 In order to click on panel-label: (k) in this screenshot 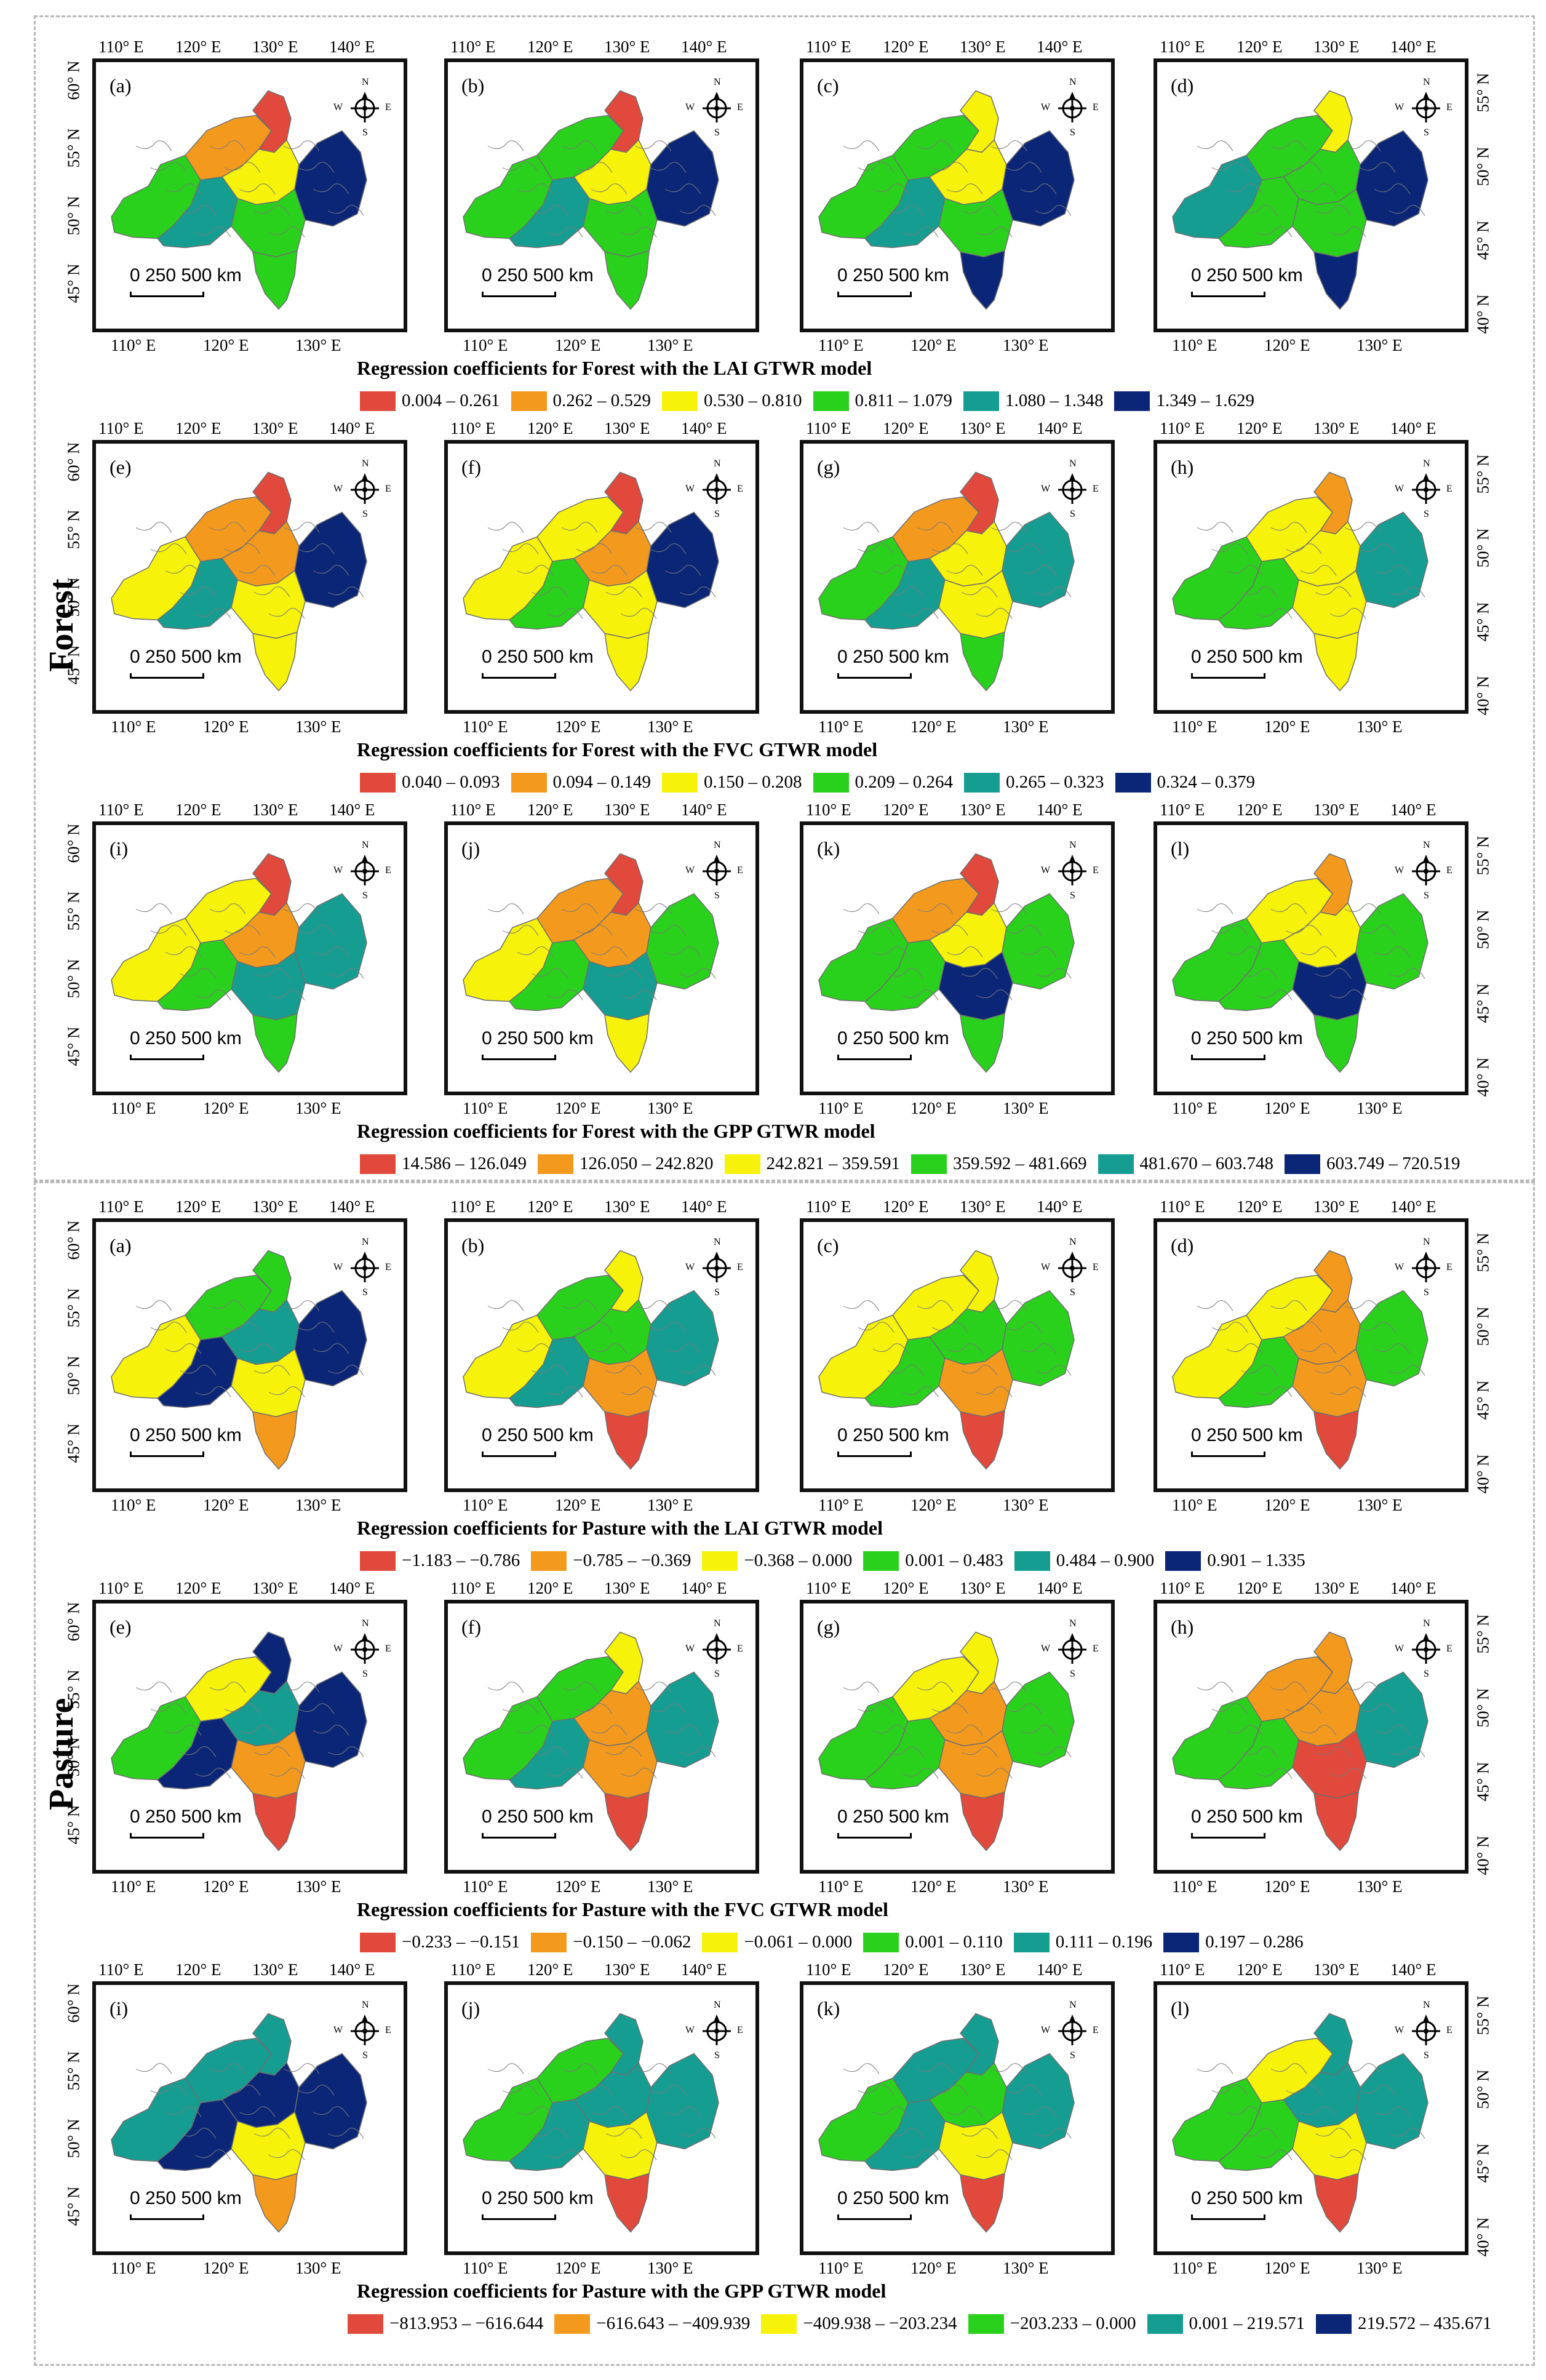, I will do `click(828, 849)`.